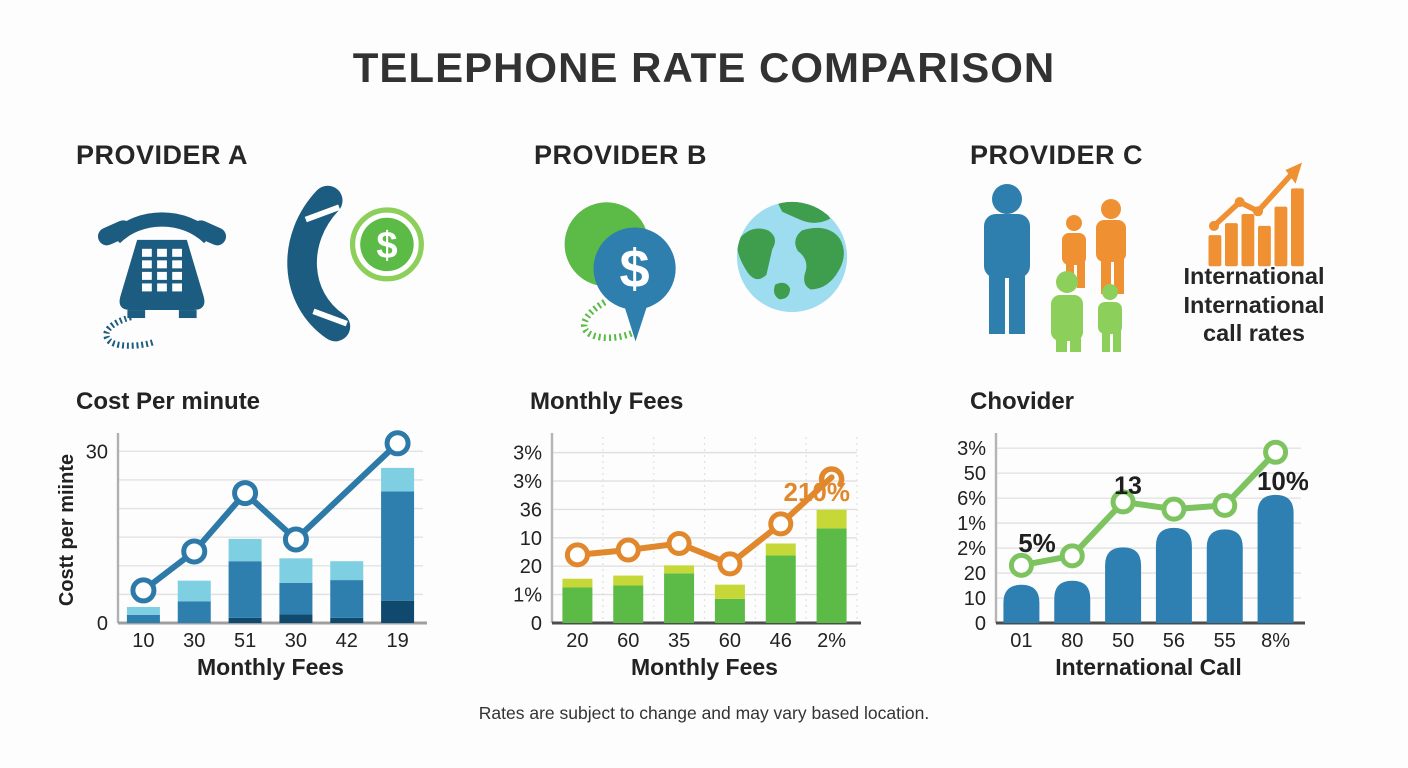 This screenshot has width=1408, height=768. What do you see at coordinates (531, 510) in the screenshot?
I see `svg-text: 36` at bounding box center [531, 510].